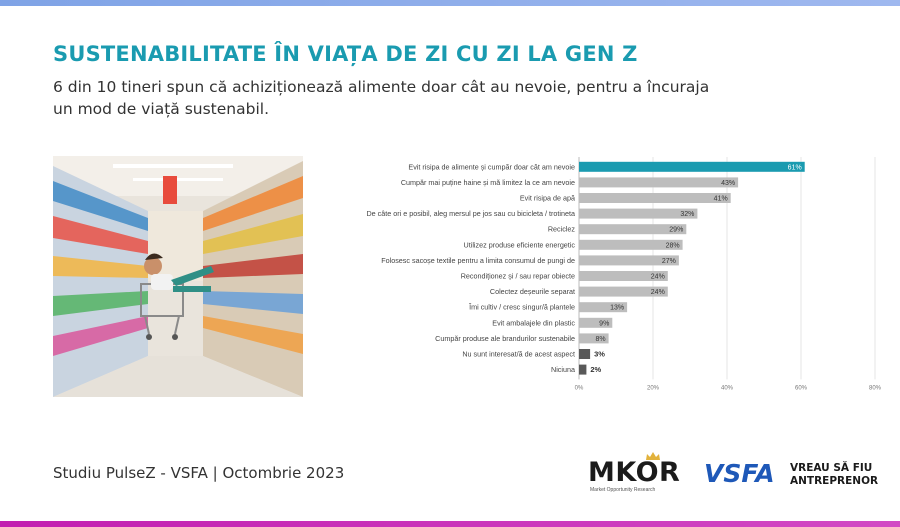 Image resolution: width=900 pixels, height=527 pixels. What do you see at coordinates (653, 456) in the screenshot?
I see `crown-icon` at bounding box center [653, 456].